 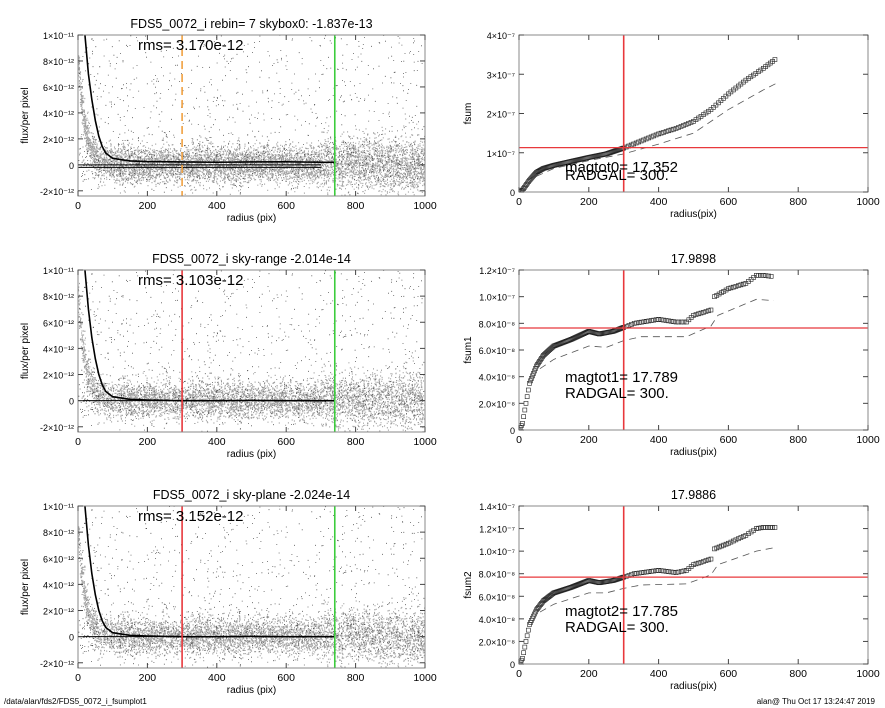 I want to click on y-tick-label: -2×10⁻¹², so click(x=57, y=428).